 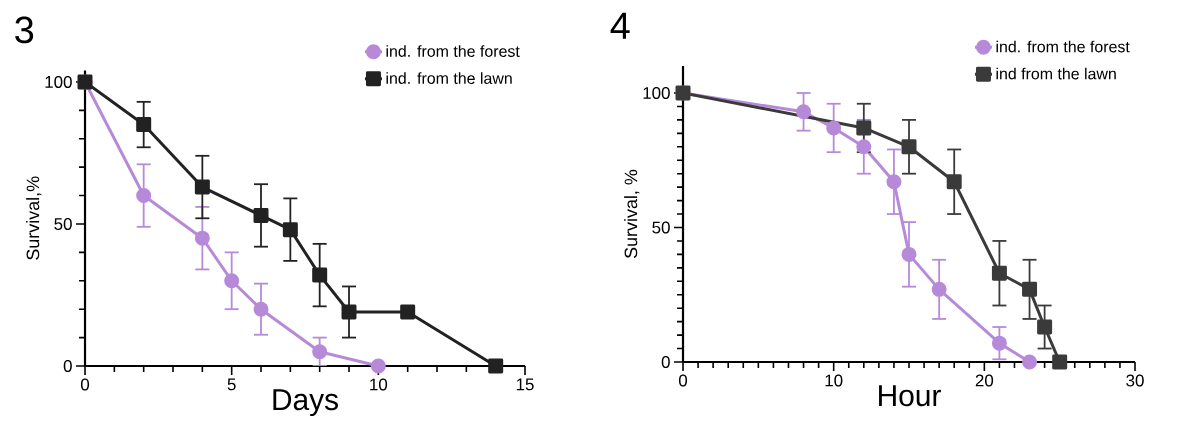 What do you see at coordinates (620, 25) in the screenshot?
I see `chart-title: 4` at bounding box center [620, 25].